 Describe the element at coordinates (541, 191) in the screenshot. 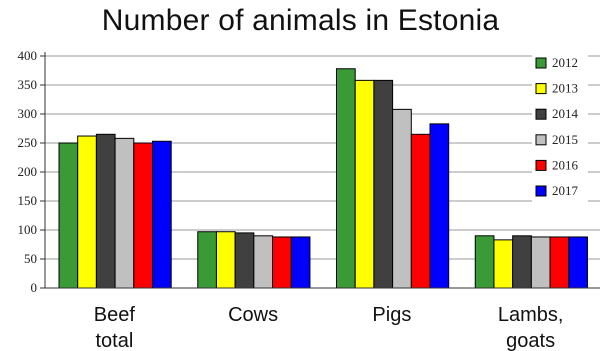

I see `legend-swatch-2017` at that location.